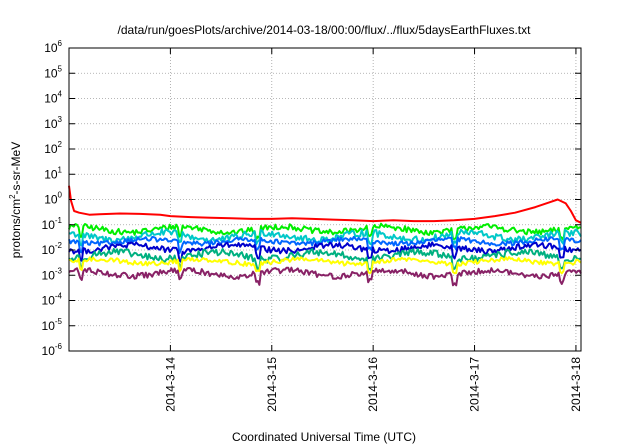 The height and width of the screenshot is (448, 640). What do you see at coordinates (52, 224) in the screenshot?
I see `y-tick-label: 10⁻¹` at bounding box center [52, 224].